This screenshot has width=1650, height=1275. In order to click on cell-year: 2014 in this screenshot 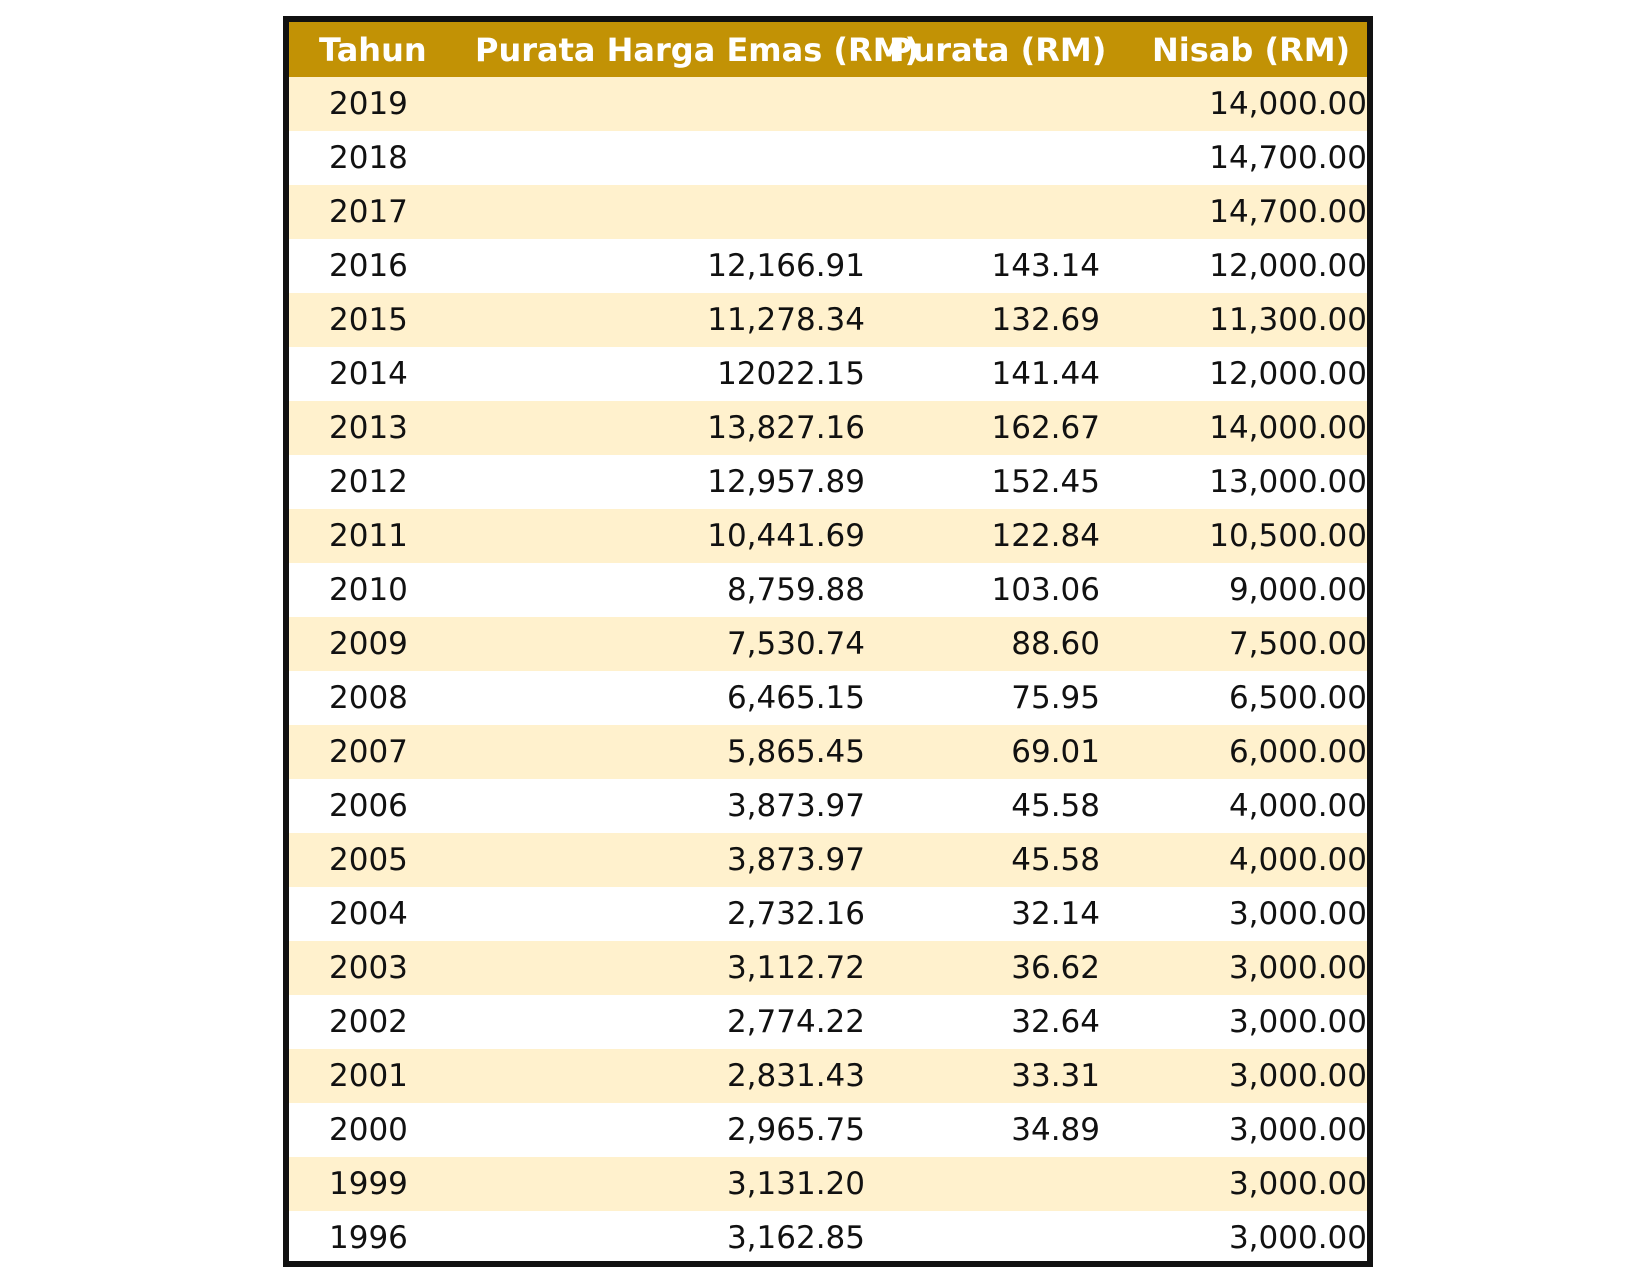, I will do `click(368, 374)`.